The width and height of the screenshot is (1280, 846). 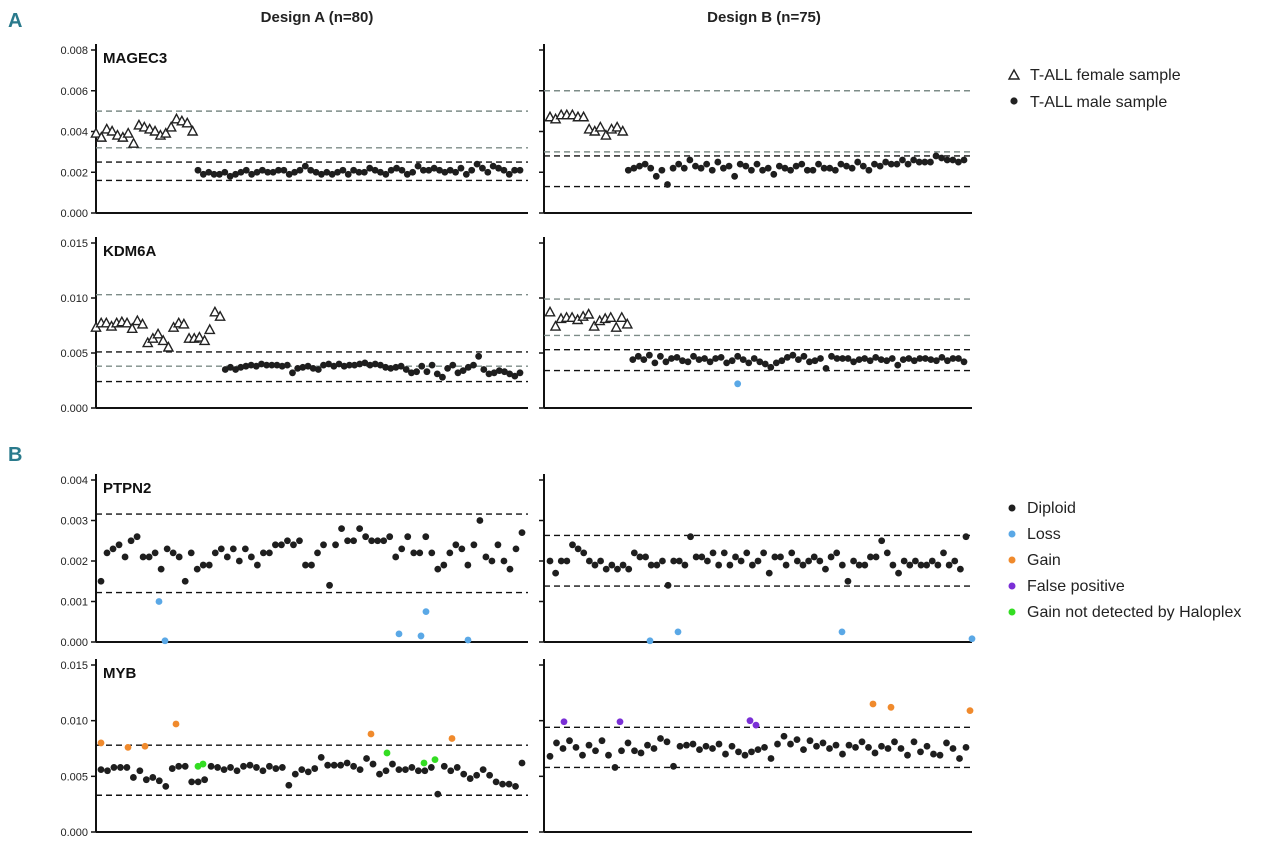 I want to click on data-point-false-positive, so click(x=750, y=721).